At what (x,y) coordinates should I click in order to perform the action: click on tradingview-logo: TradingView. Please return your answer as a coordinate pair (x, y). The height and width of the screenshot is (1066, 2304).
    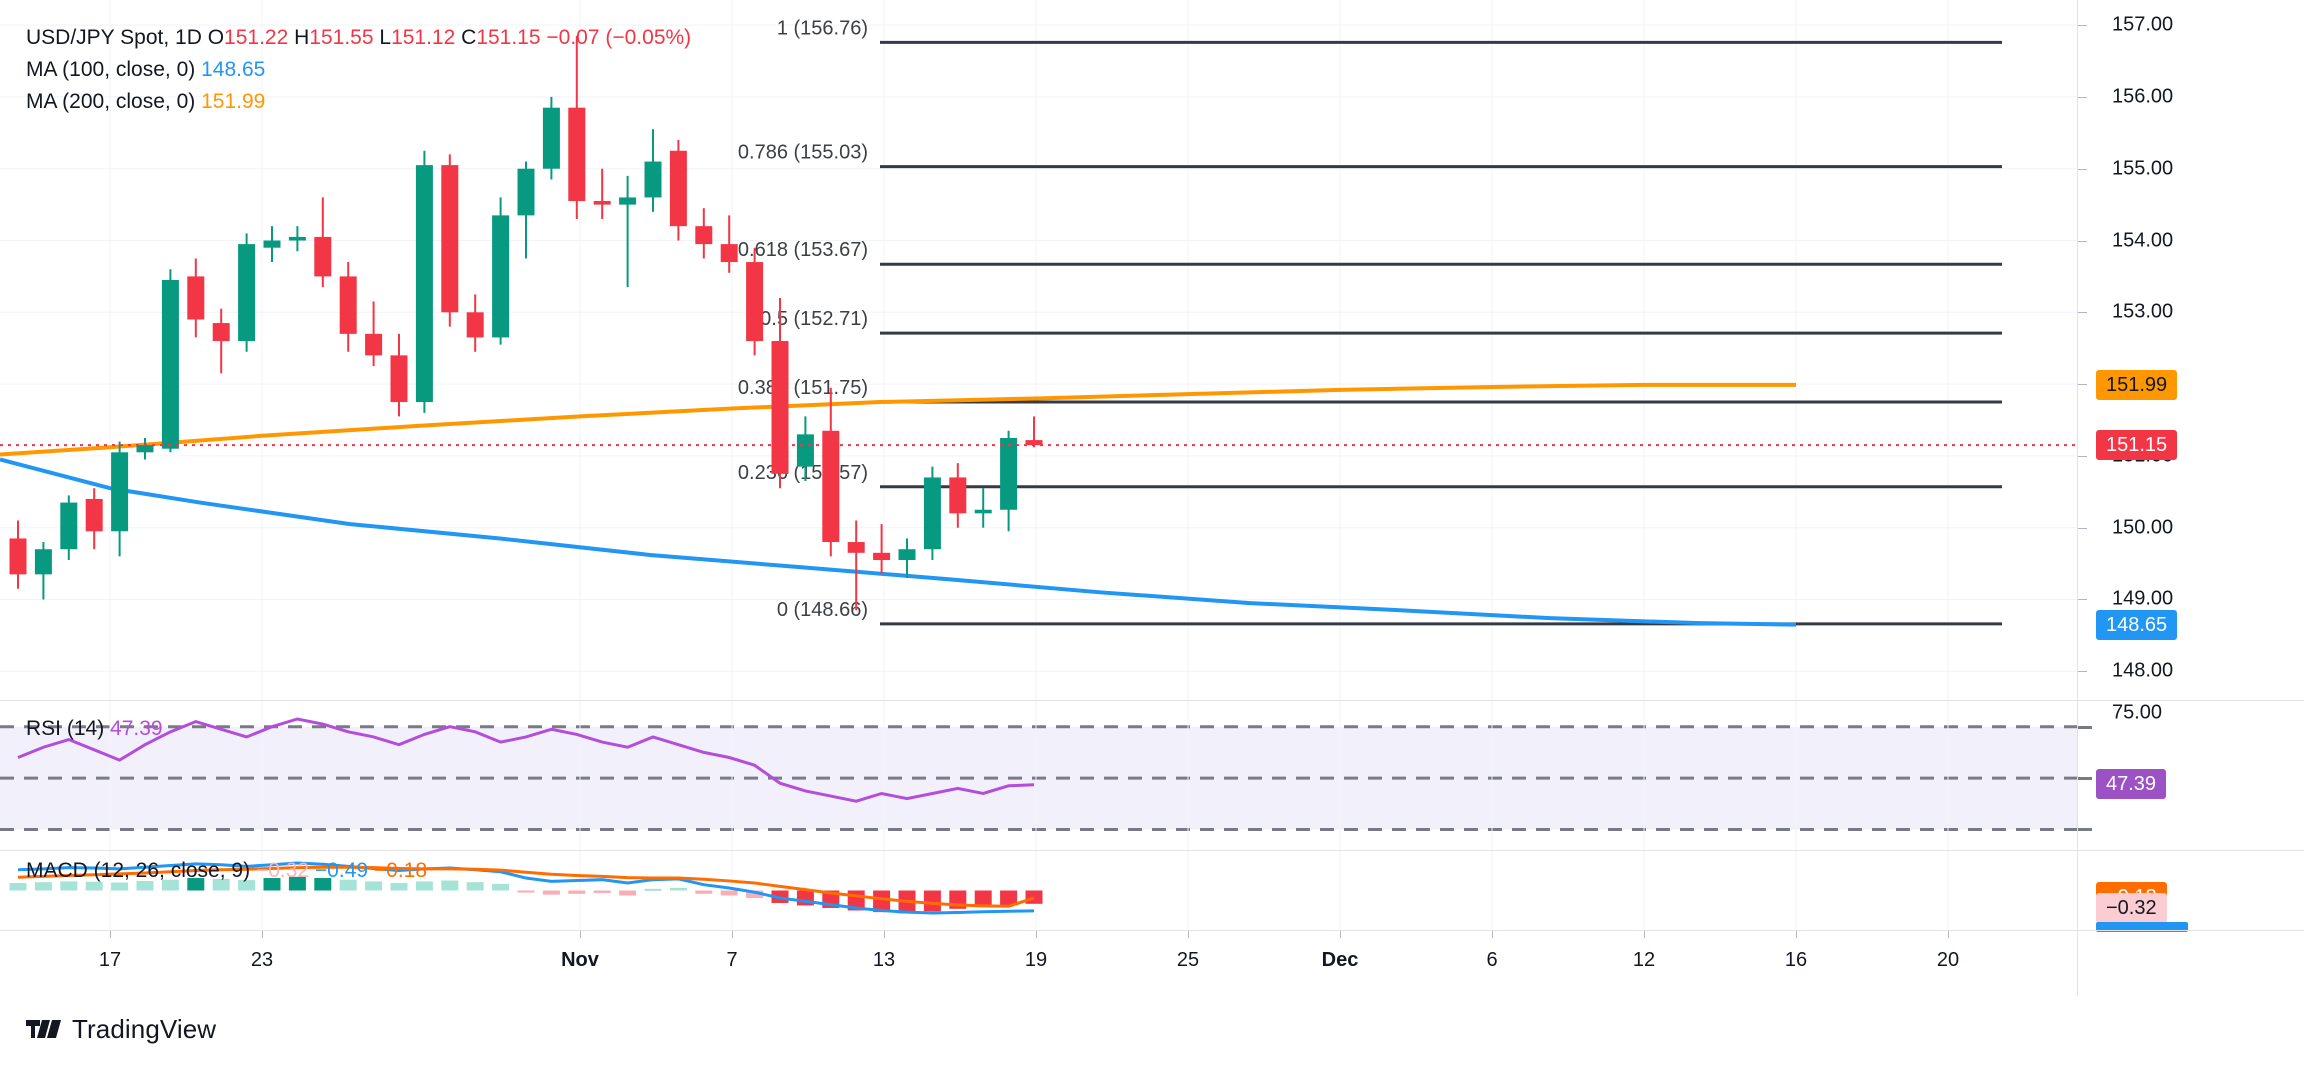
    Looking at the image, I should click on (121, 1029).